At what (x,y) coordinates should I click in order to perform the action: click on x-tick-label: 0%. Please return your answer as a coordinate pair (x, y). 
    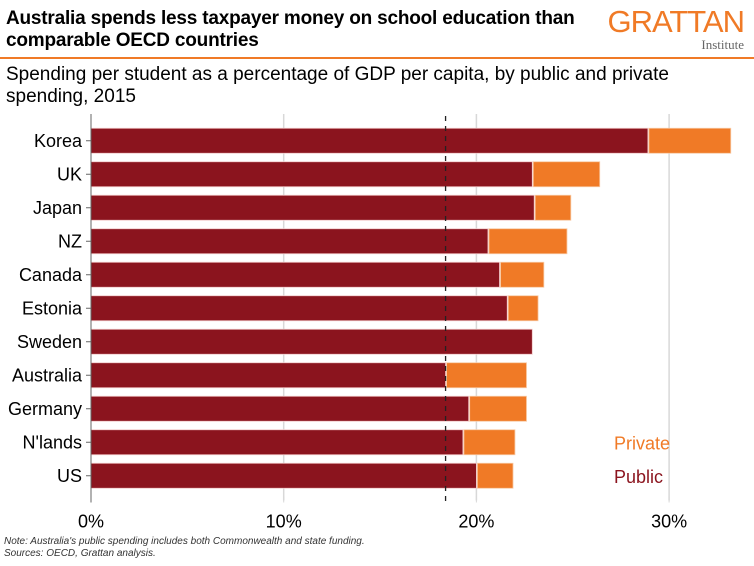
    Looking at the image, I should click on (91, 521).